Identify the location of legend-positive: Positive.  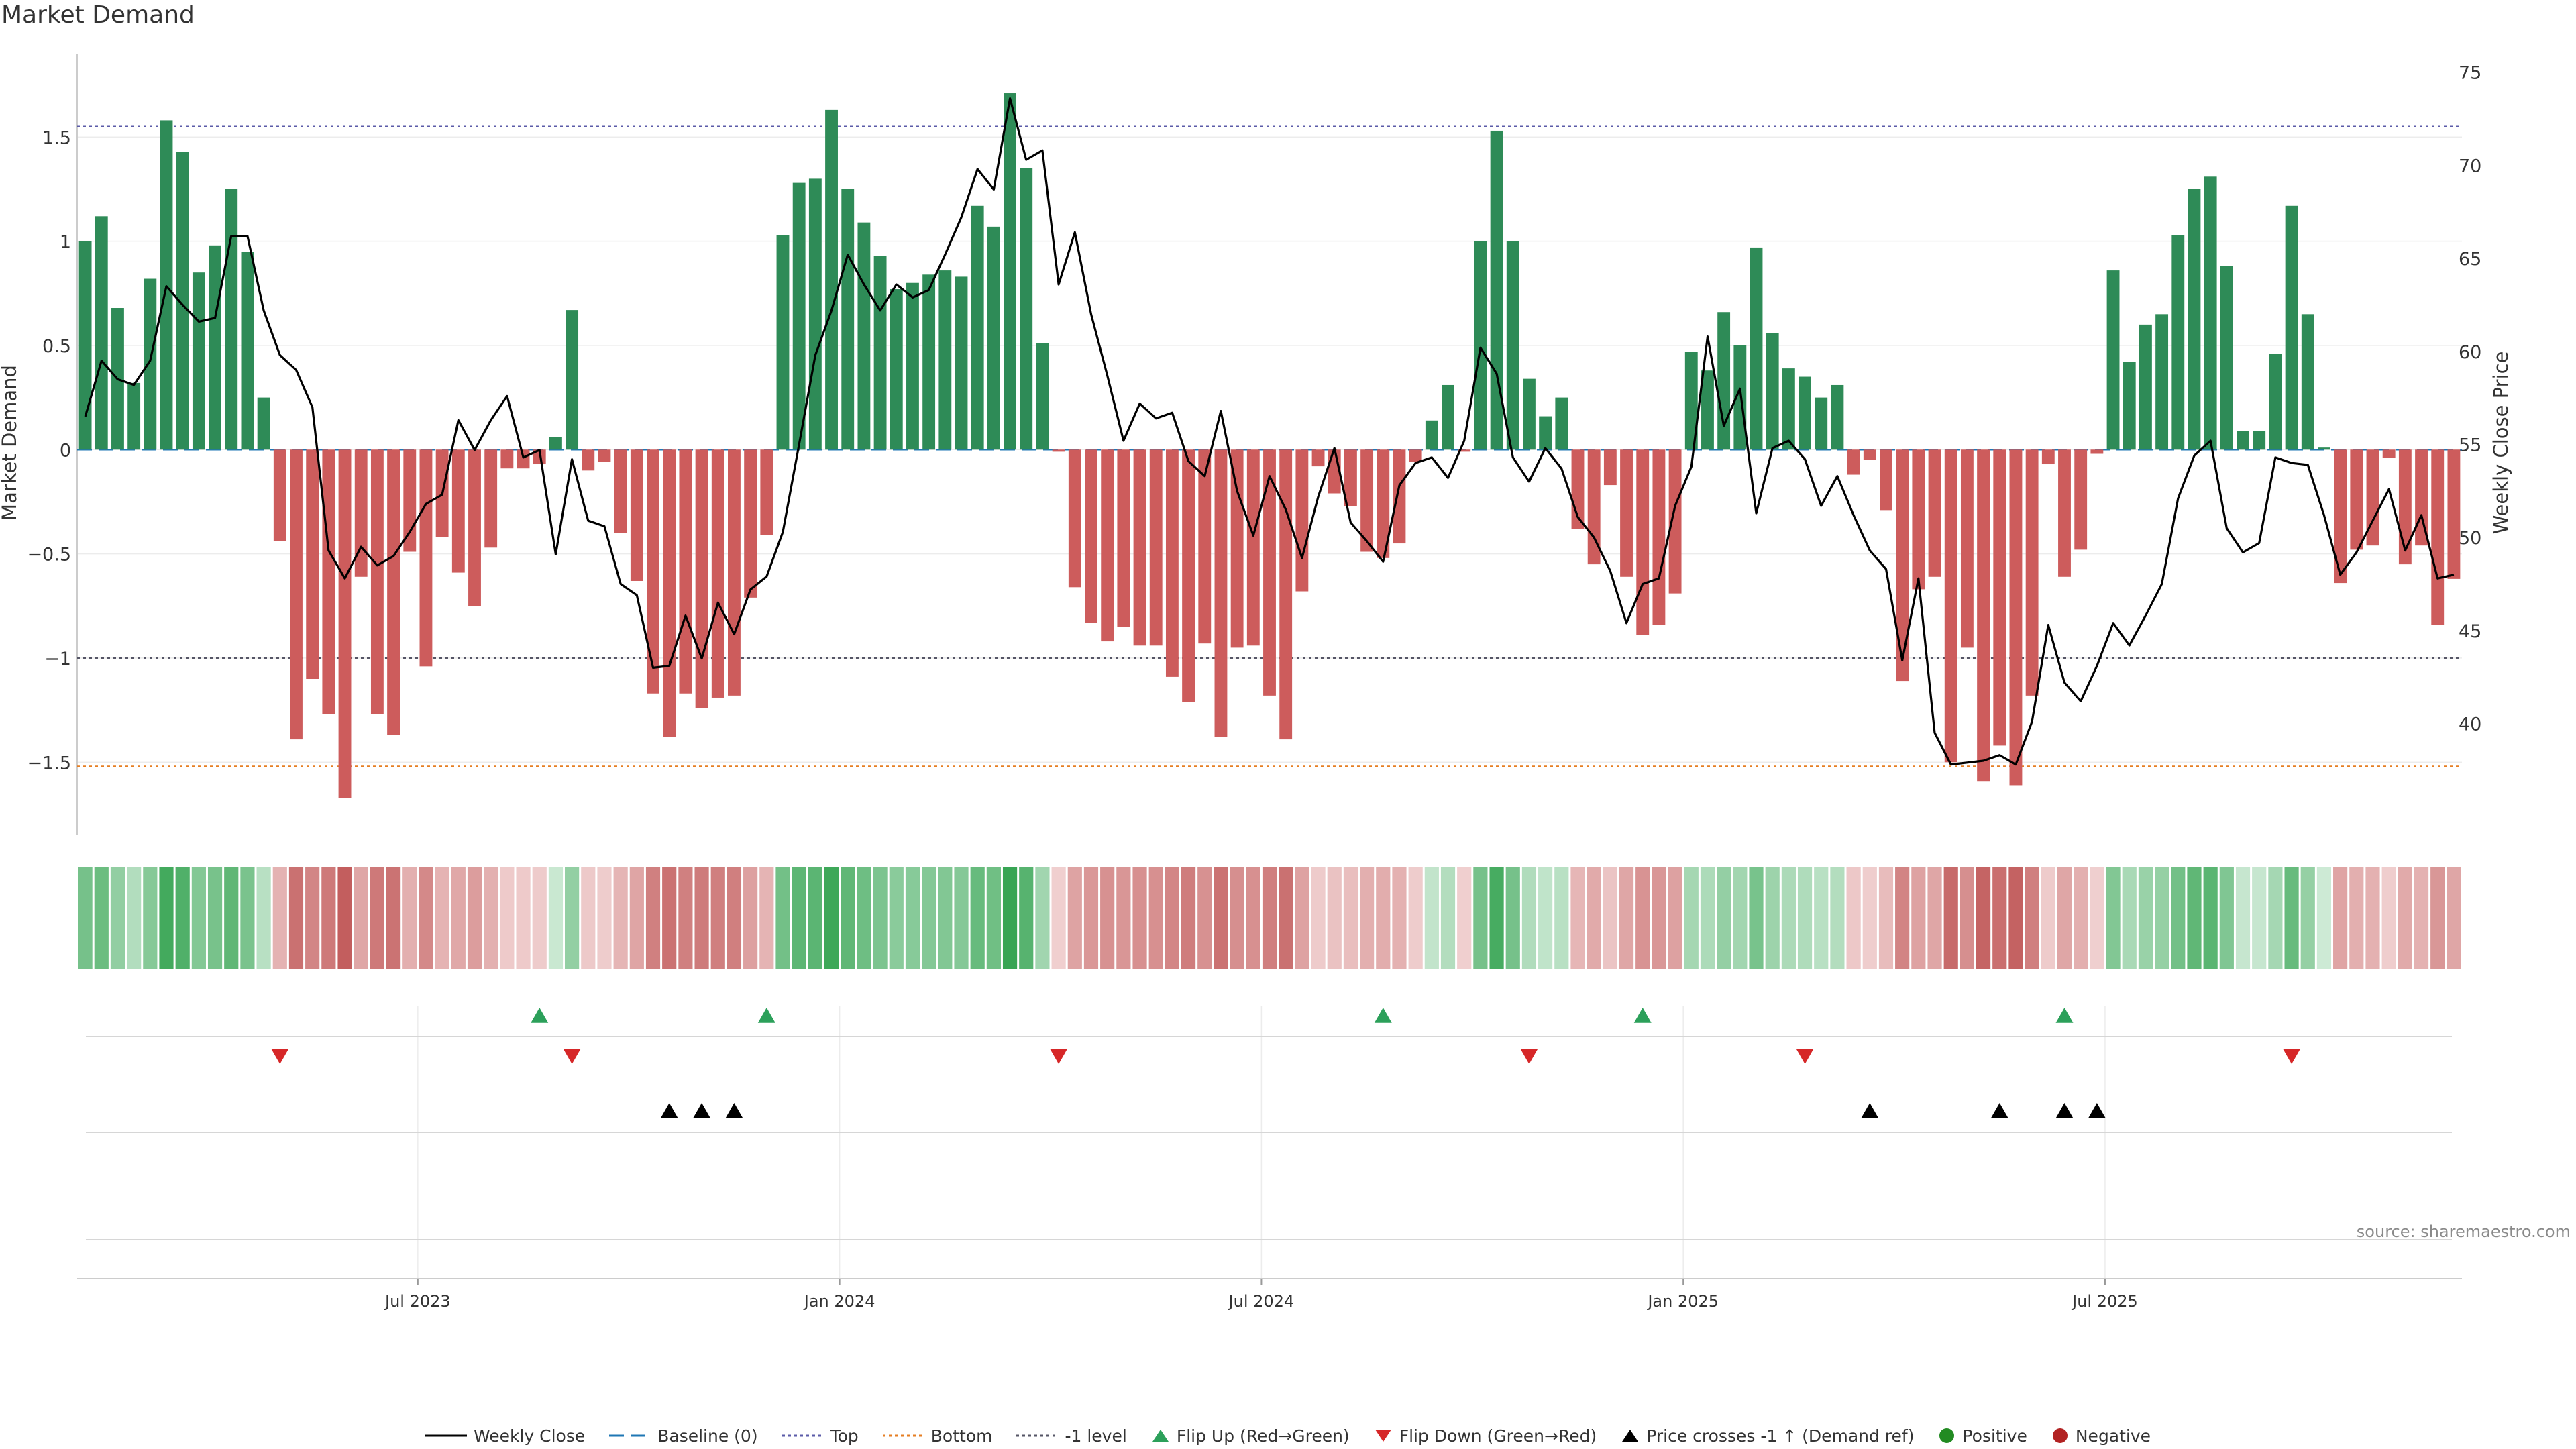
(1982, 1436).